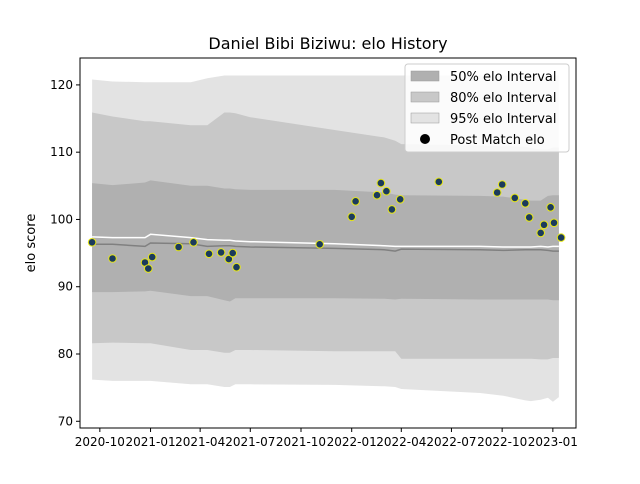 The width and height of the screenshot is (640, 484). Describe the element at coordinates (503, 77) in the screenshot. I see `legend-label-0: 50% elo Interval` at that location.